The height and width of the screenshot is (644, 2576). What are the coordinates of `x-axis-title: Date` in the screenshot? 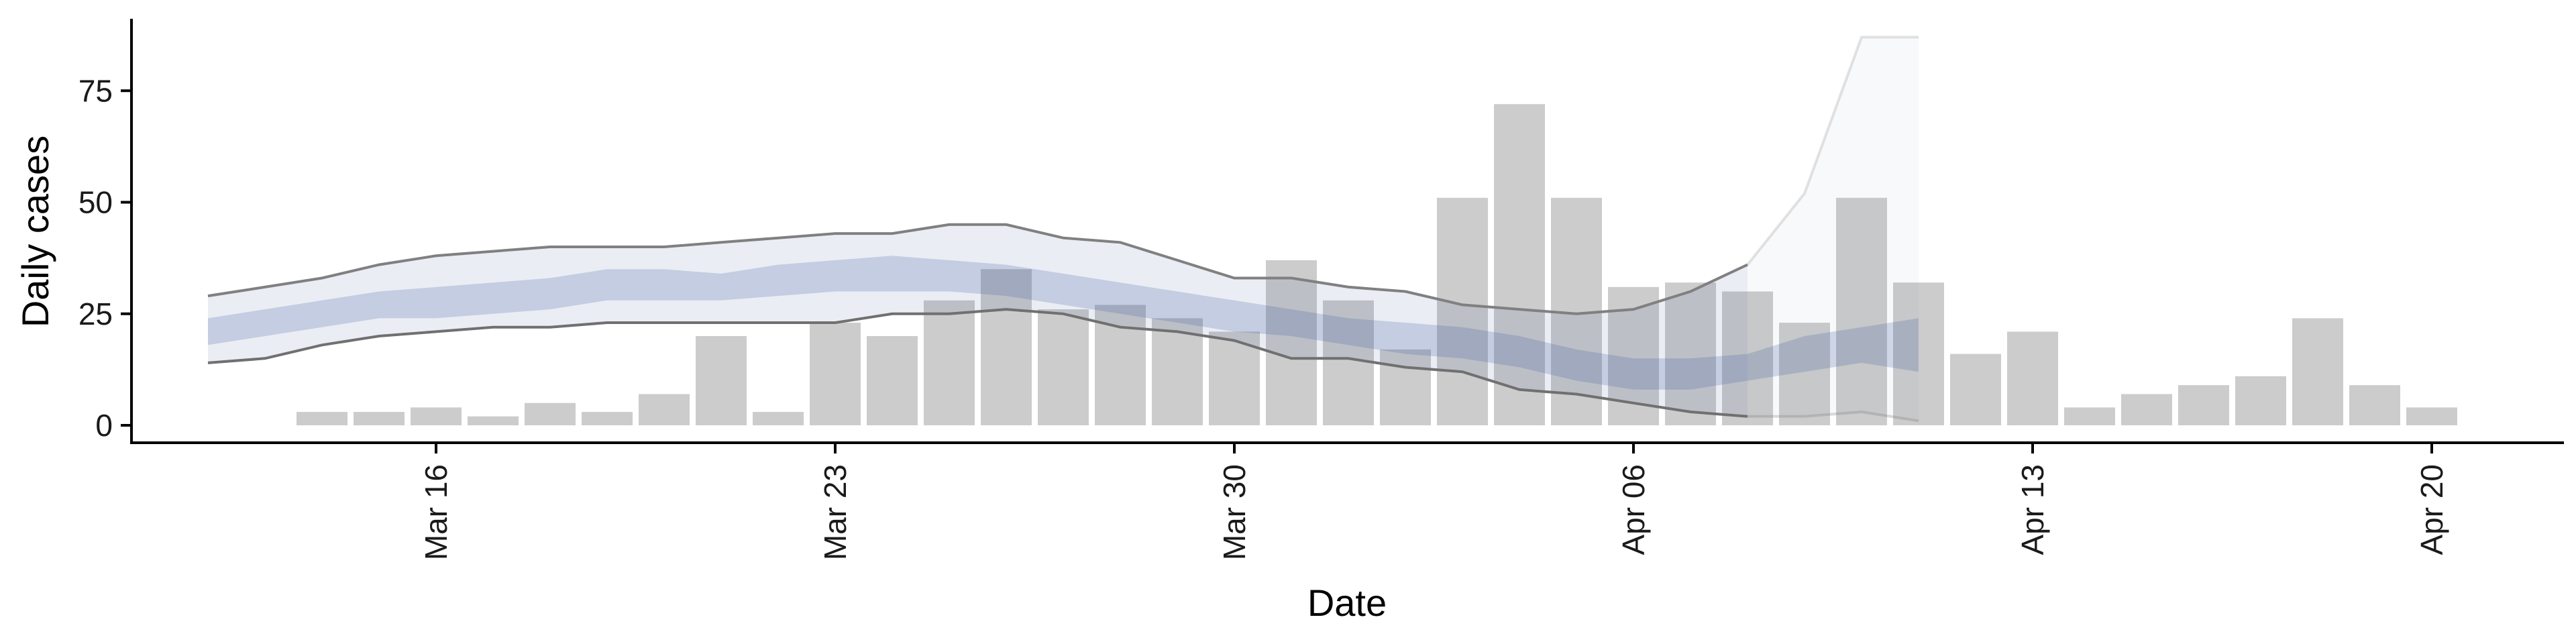 It's located at (1347, 603).